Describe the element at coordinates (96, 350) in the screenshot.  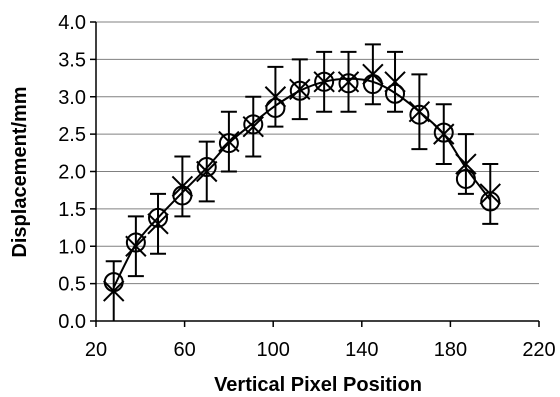
I see `x-tick-label: 20` at that location.